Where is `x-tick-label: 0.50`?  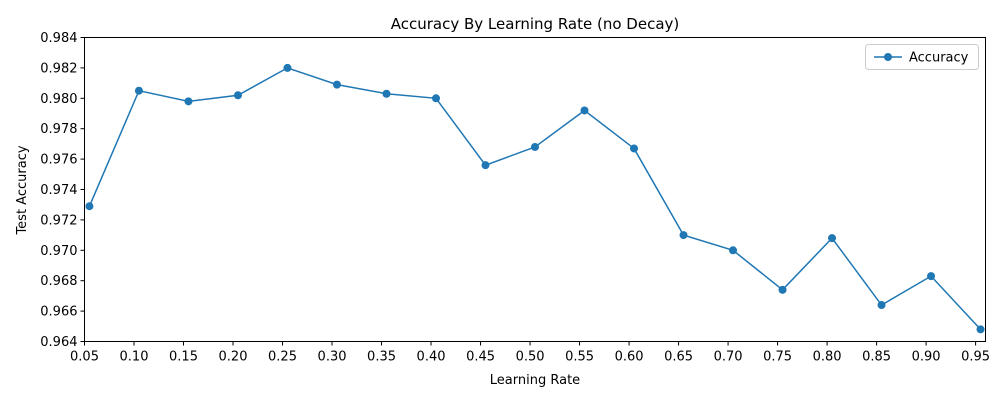 x-tick-label: 0.50 is located at coordinates (530, 357).